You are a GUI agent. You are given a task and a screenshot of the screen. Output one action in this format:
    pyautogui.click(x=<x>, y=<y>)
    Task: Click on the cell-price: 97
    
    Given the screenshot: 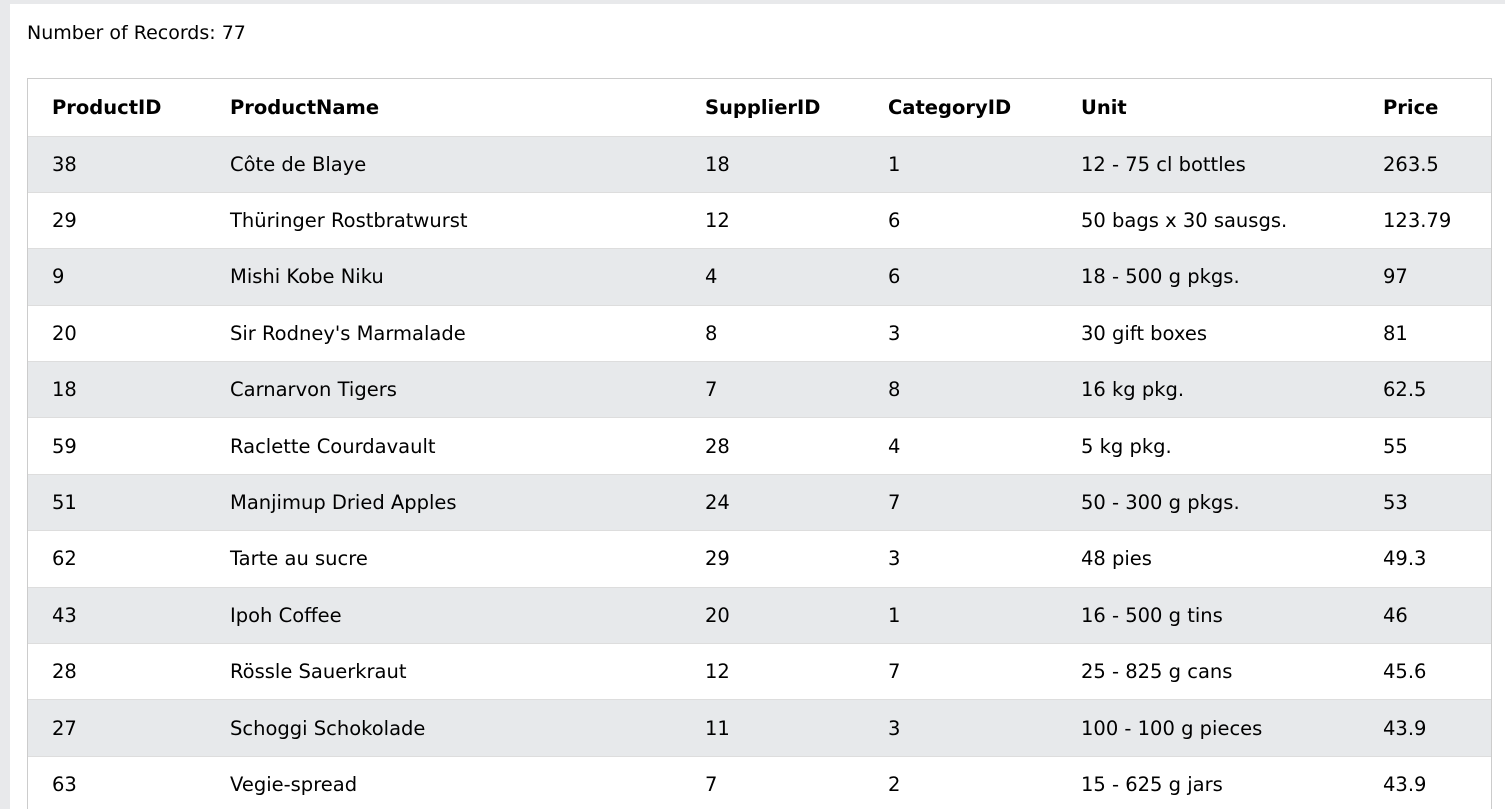 What is the action you would take?
    pyautogui.click(x=1395, y=277)
    